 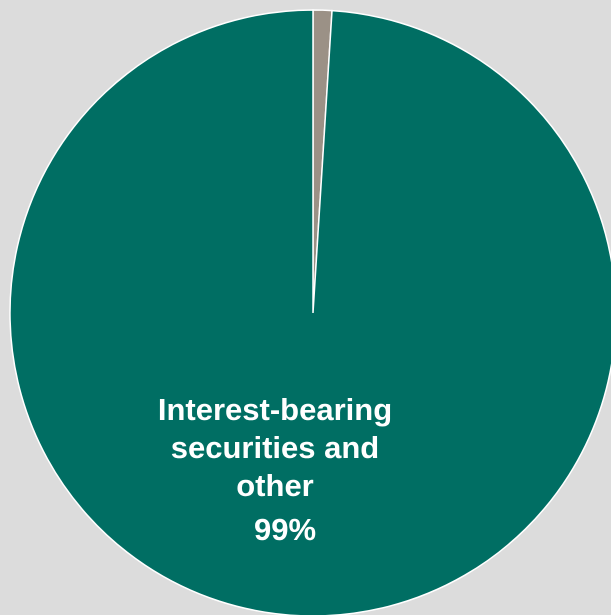 I want to click on slice-label-1: Interest-bearing securities and other 99%, so click(x=275, y=469).